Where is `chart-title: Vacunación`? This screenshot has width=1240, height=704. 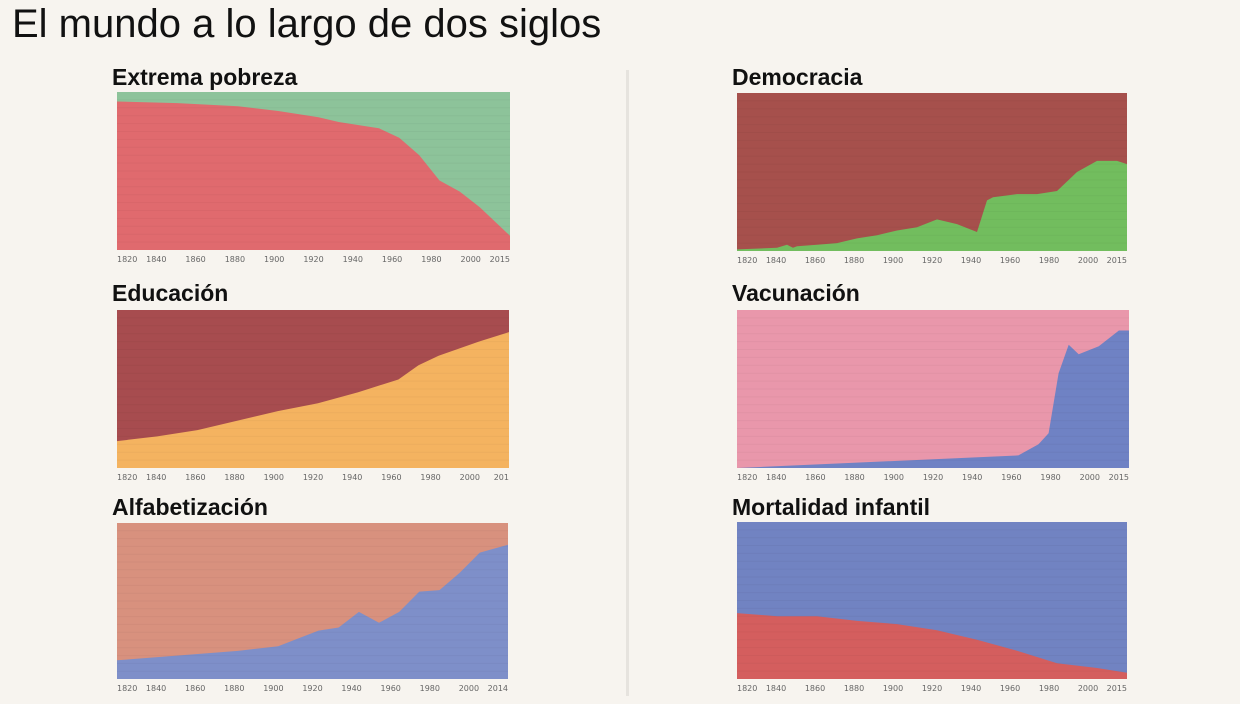 chart-title: Vacunación is located at coordinates (796, 293).